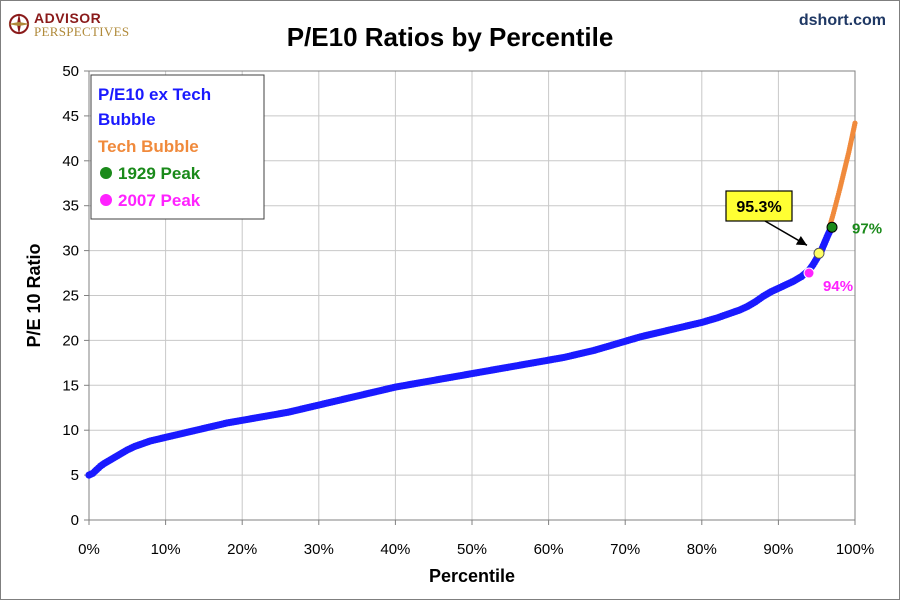  What do you see at coordinates (855, 549) in the screenshot?
I see `x-tick-label: 100%` at bounding box center [855, 549].